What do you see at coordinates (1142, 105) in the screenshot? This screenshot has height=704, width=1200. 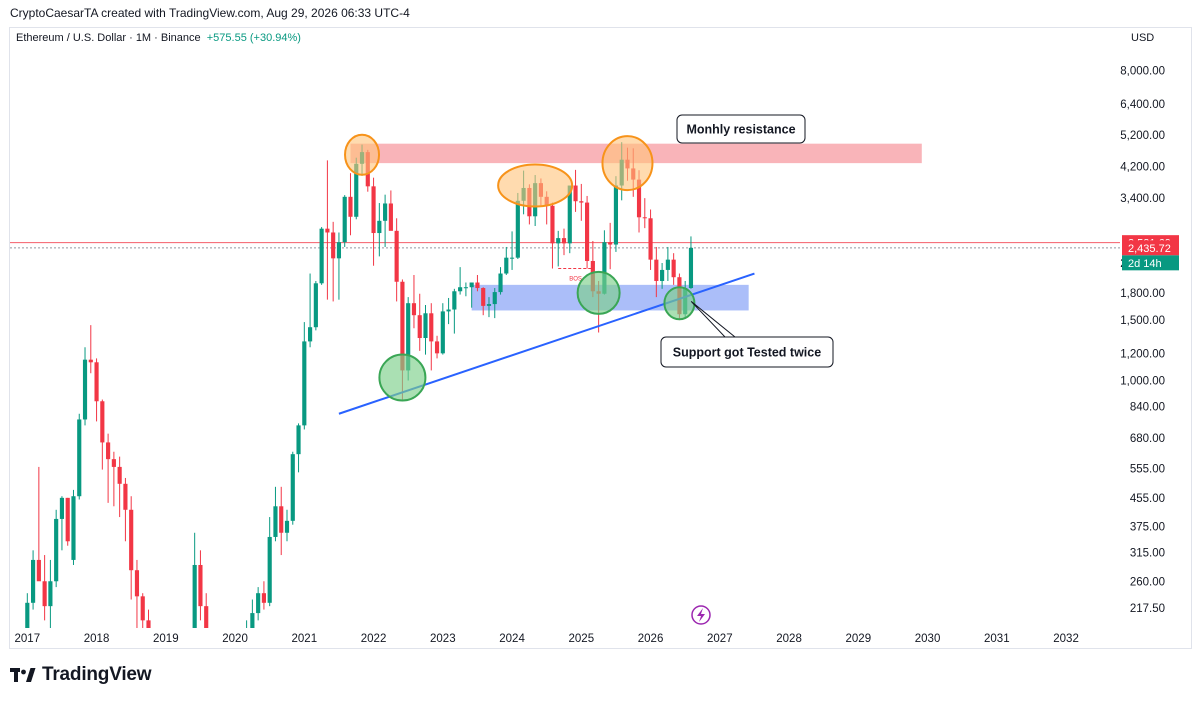 I see `y-tick-label: 6,400.00` at bounding box center [1142, 105].